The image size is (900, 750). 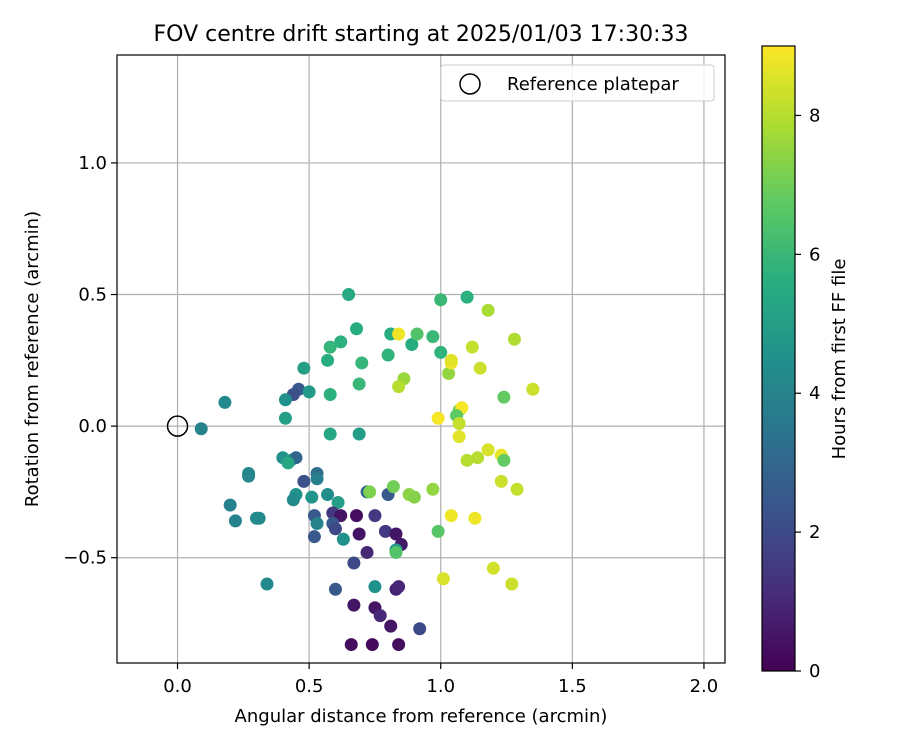 I want to click on reference-marker, so click(x=177, y=426).